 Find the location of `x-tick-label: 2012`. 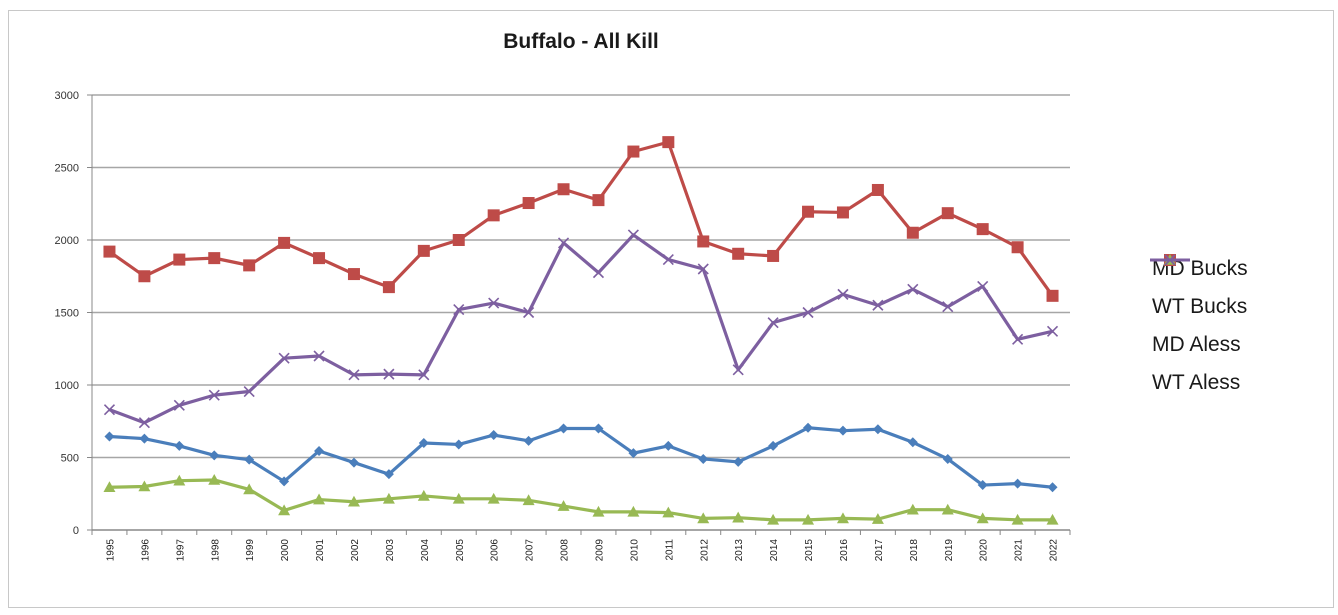

x-tick-label: 2012 is located at coordinates (704, 550).